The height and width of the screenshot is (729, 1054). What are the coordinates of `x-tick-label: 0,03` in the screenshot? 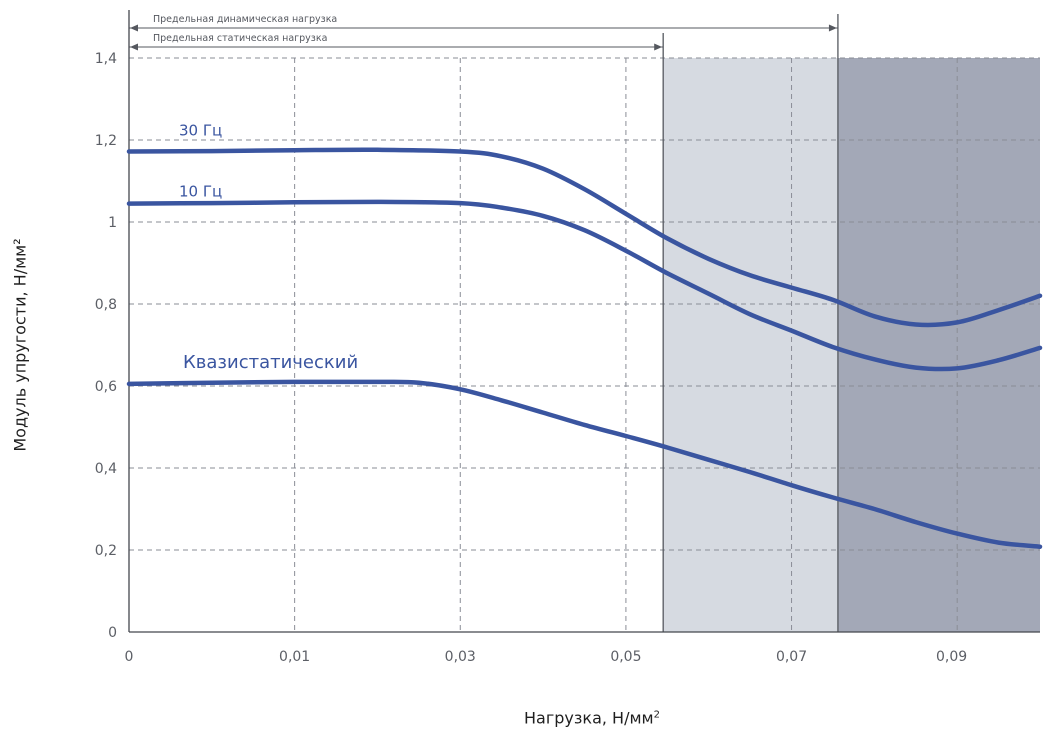 It's located at (460, 657).